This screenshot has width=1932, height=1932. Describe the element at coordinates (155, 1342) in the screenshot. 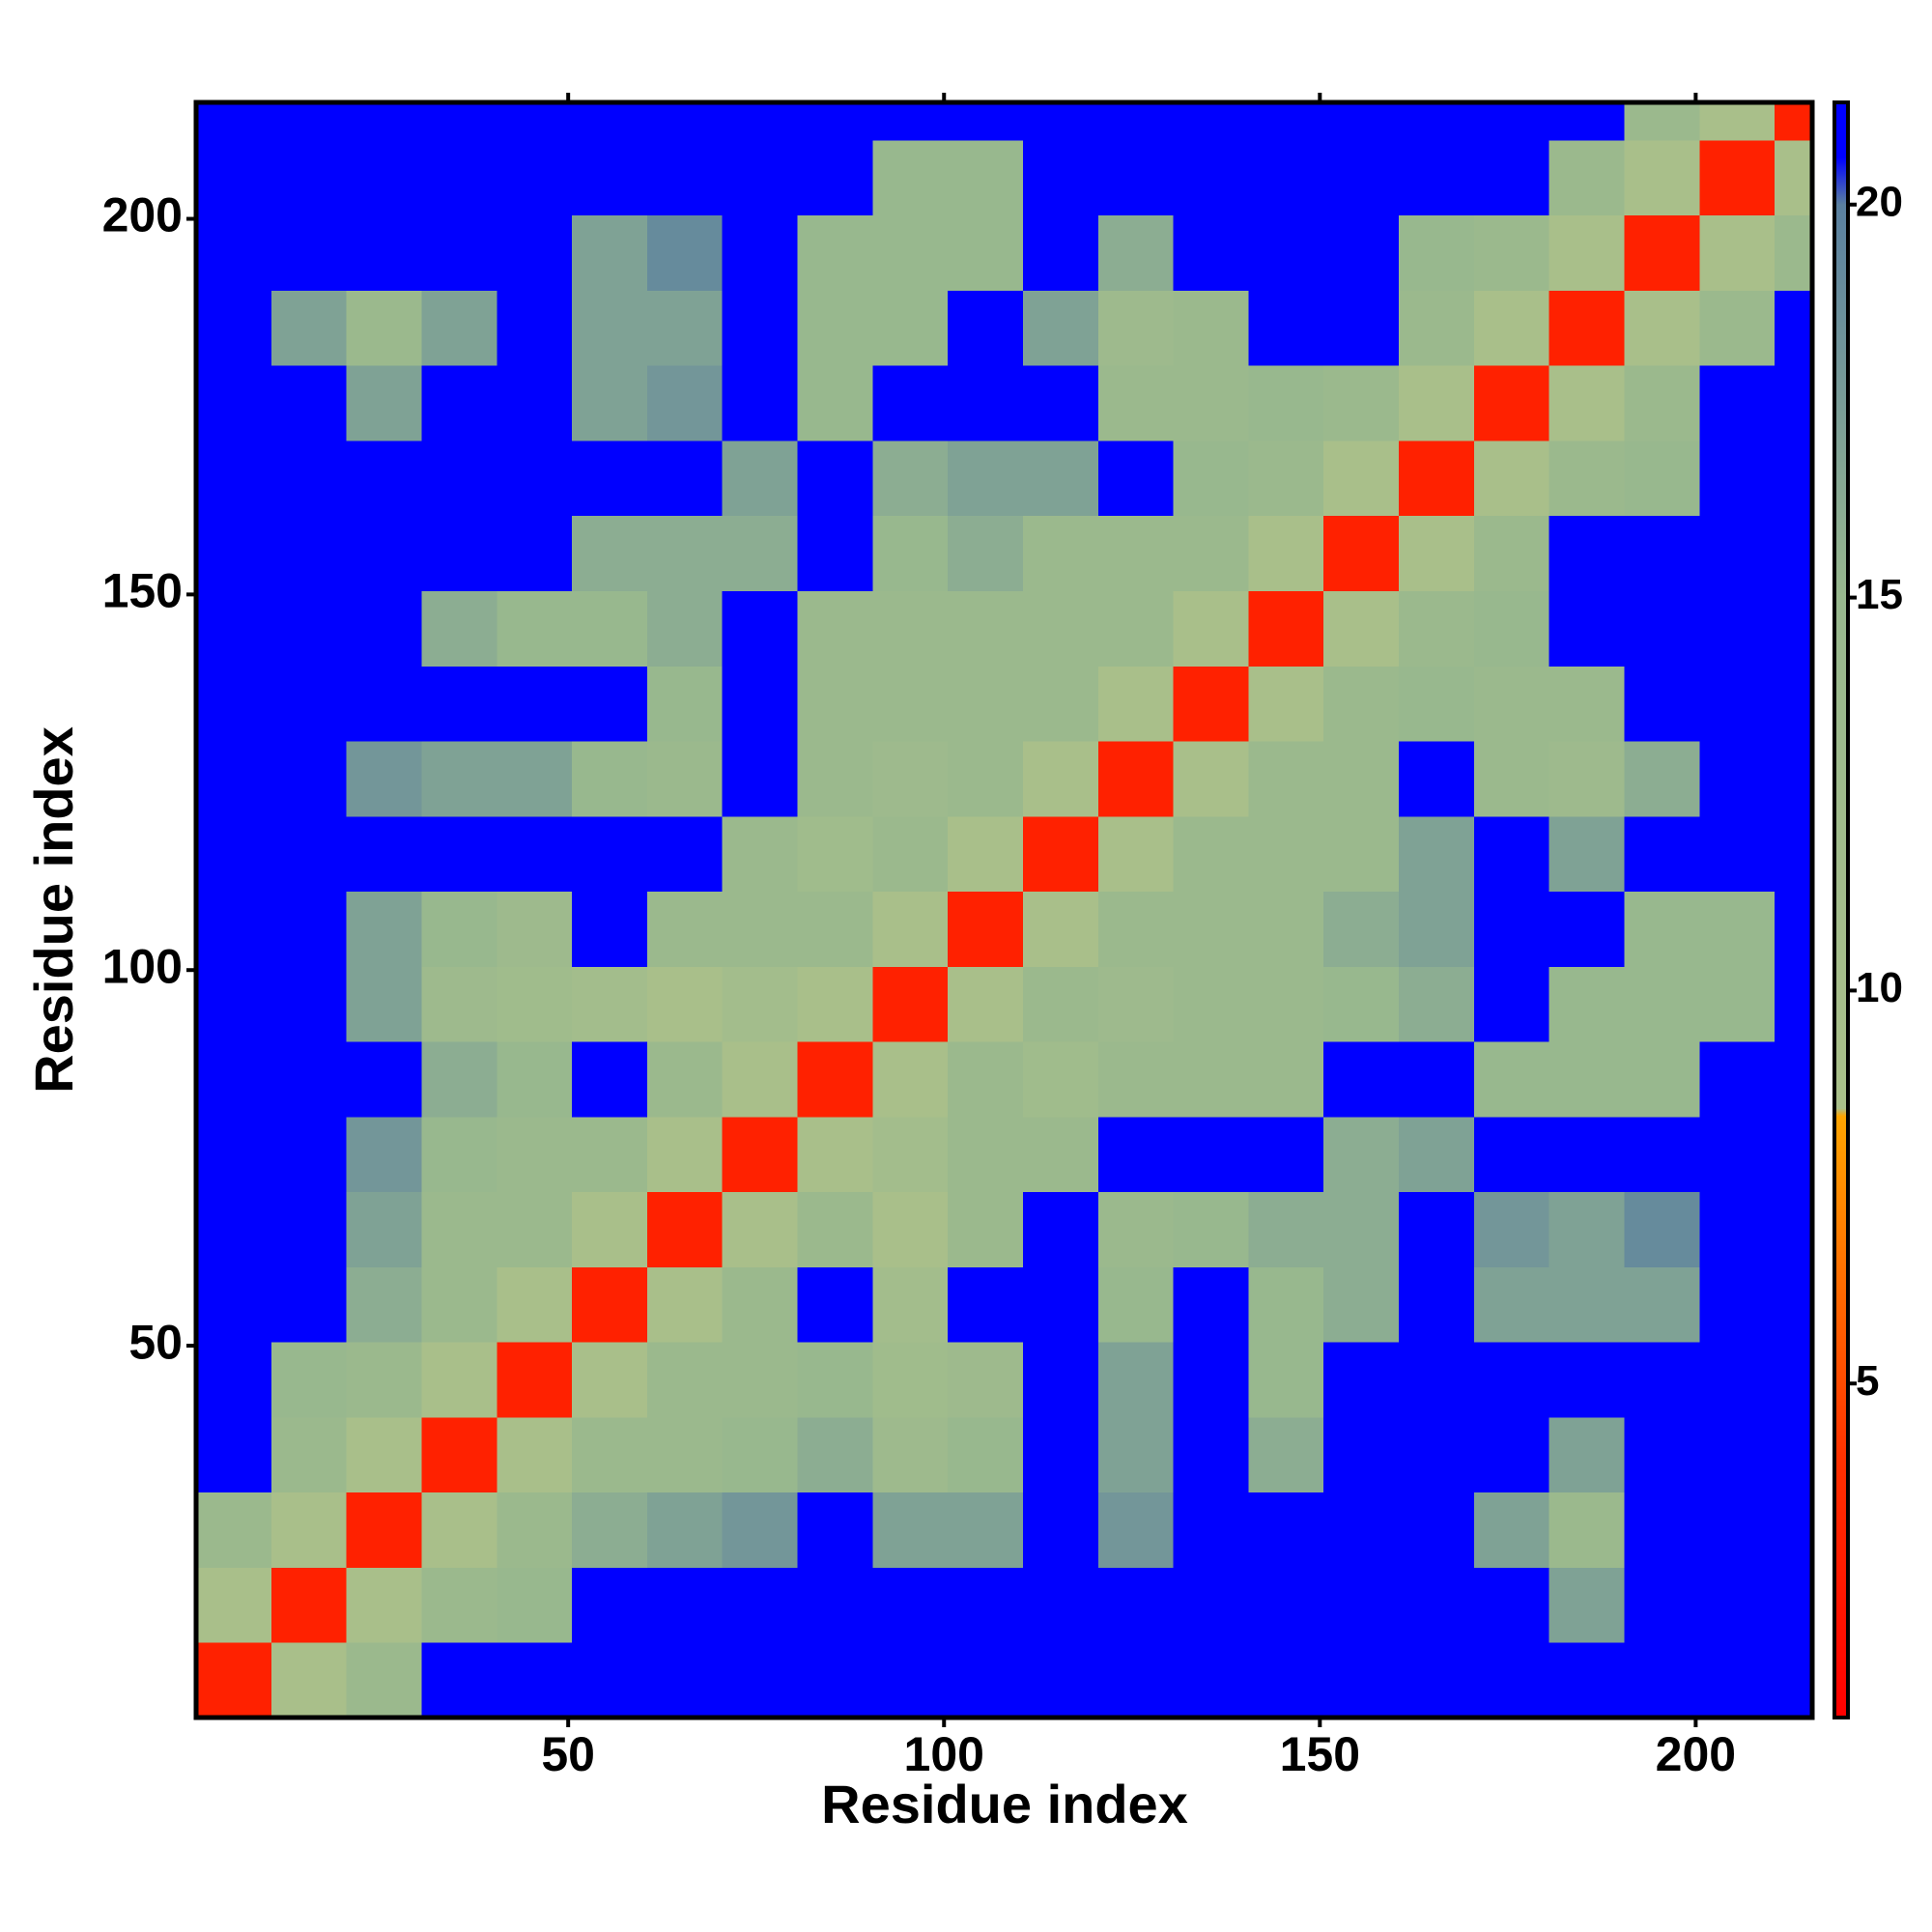

I see `y-tick-label: 50` at that location.